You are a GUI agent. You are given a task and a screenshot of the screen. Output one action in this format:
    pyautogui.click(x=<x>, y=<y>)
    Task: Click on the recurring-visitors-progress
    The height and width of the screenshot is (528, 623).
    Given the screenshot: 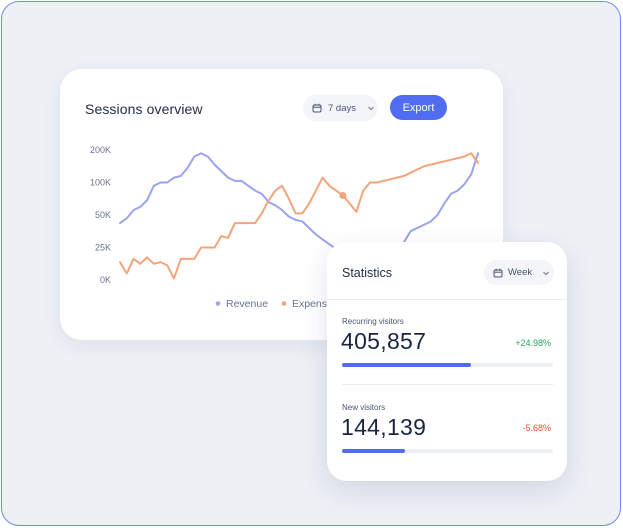 What is the action you would take?
    pyautogui.click(x=447, y=365)
    